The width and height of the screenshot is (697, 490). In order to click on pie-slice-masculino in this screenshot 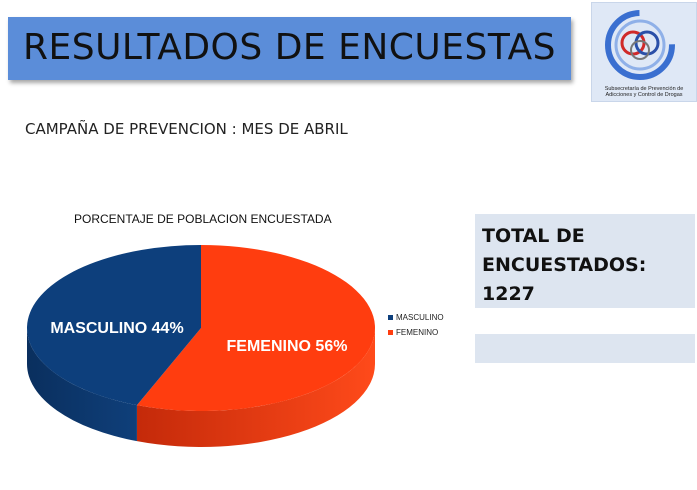, I will do `click(114, 325)`.